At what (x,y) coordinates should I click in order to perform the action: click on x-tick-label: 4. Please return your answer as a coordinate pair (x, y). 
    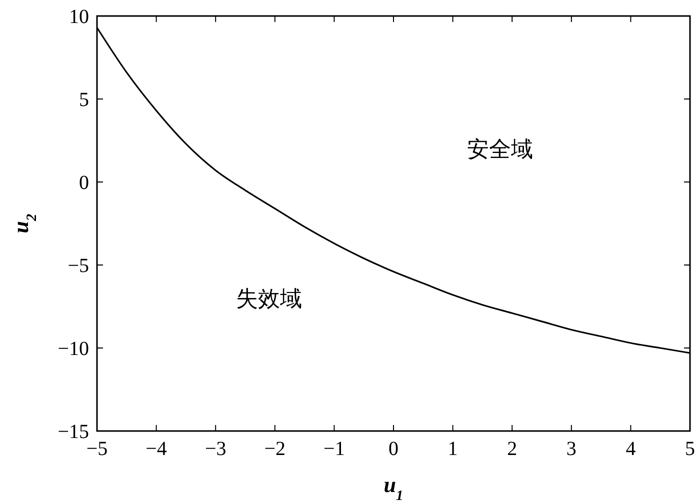
    Looking at the image, I should click on (631, 449).